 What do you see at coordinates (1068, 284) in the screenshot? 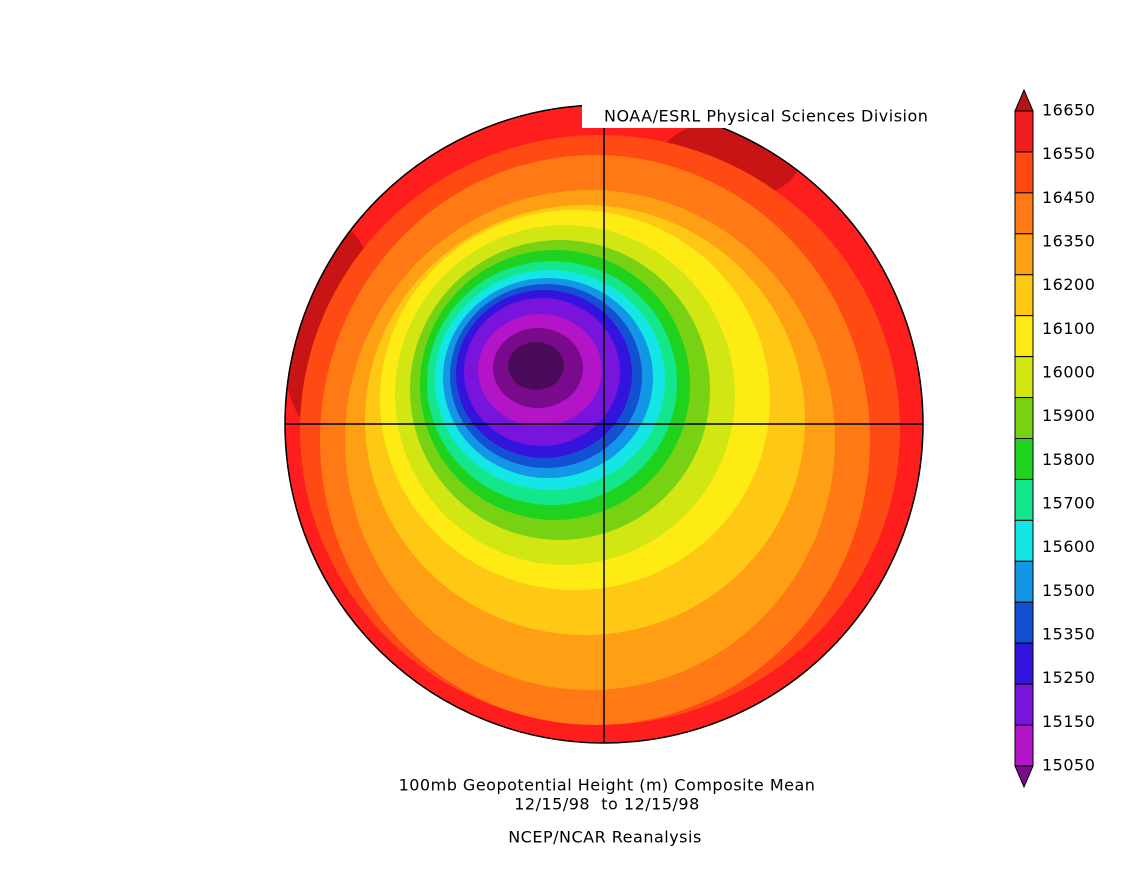
I see `colorbar-label: 16200` at bounding box center [1068, 284].